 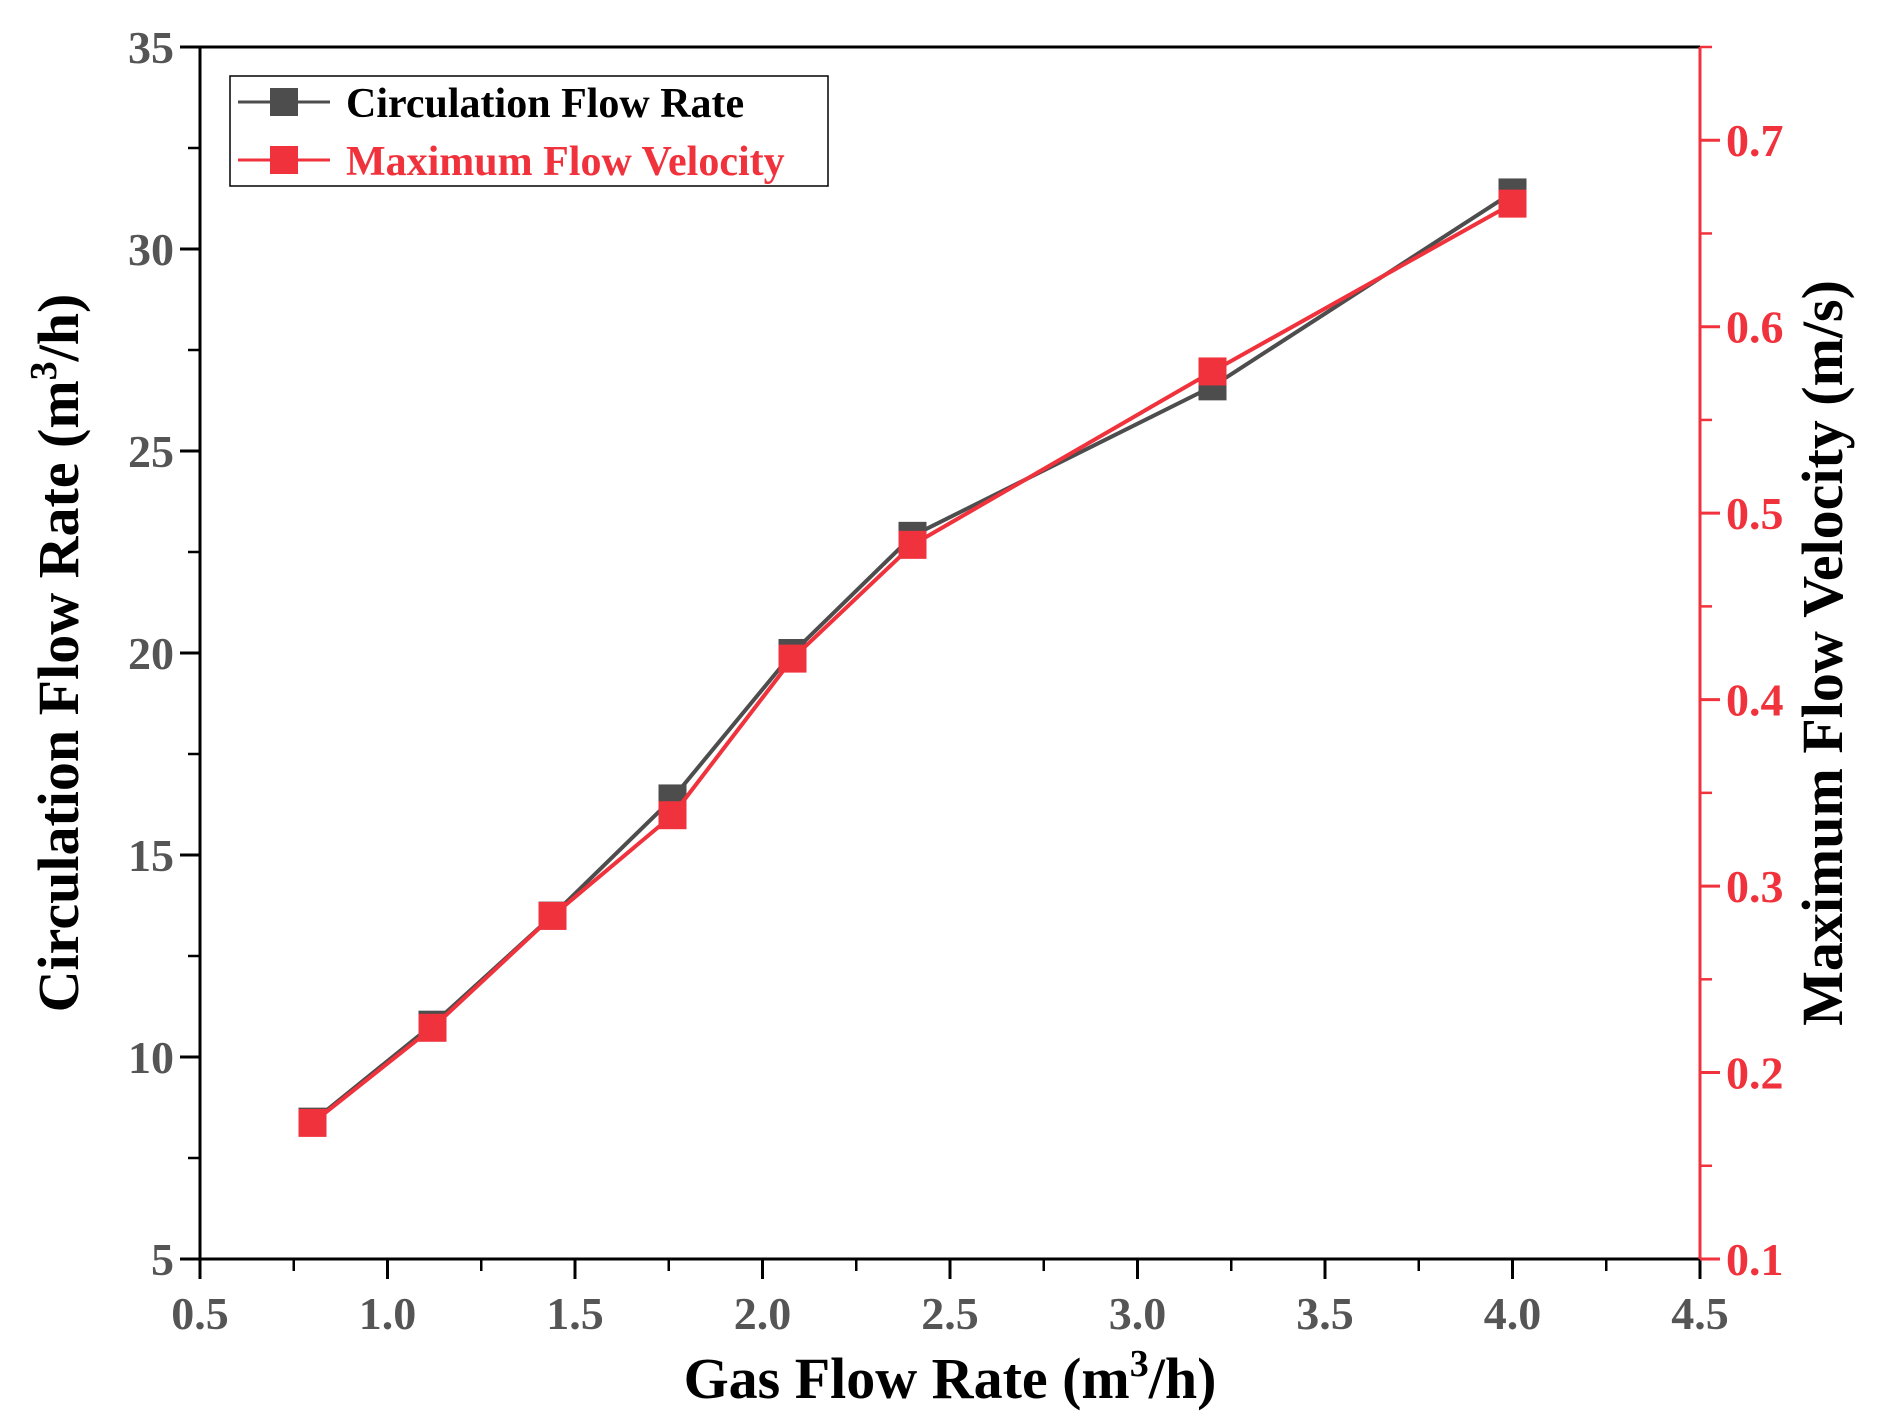 I want to click on y-right-tick-label: 0.2, so click(x=1755, y=1073).